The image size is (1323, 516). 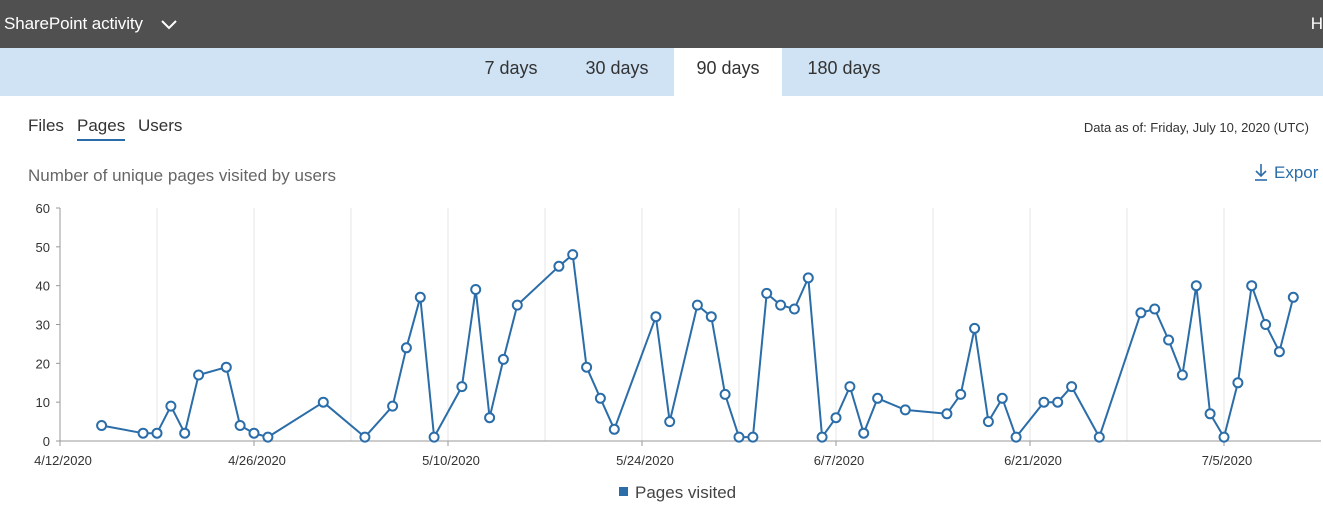 I want to click on y-tick-label: 10, so click(x=43, y=402).